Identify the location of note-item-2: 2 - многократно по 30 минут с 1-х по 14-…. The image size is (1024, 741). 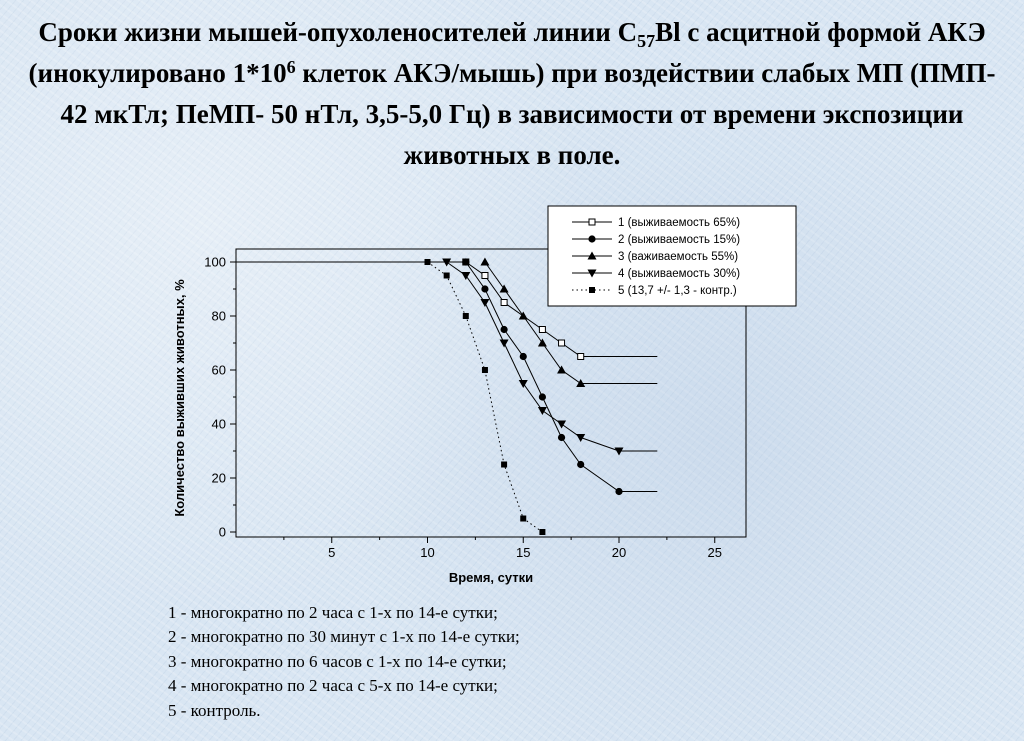
(344, 637).